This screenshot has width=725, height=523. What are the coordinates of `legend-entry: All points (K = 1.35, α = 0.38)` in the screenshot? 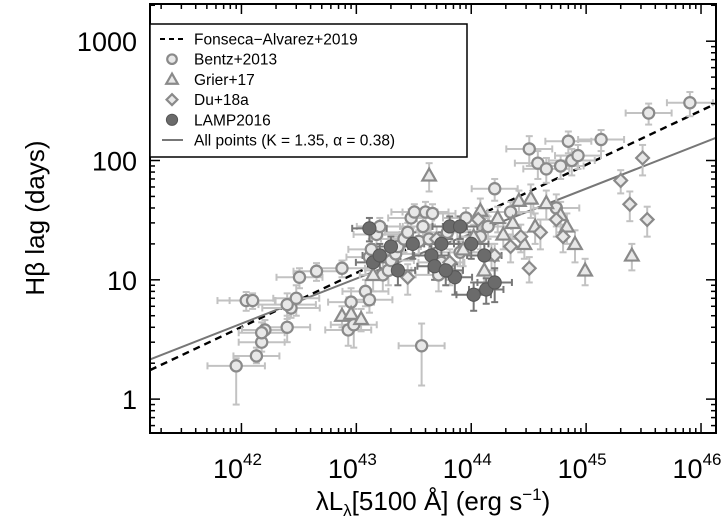 It's located at (278, 141).